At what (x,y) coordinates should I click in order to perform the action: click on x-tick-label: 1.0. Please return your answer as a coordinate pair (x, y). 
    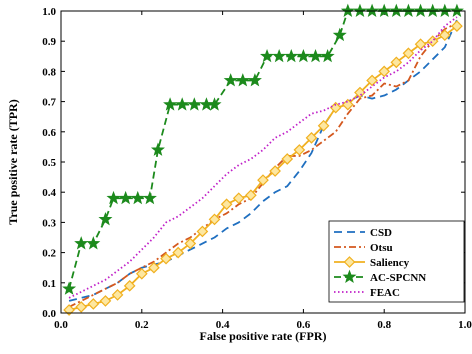
    Looking at the image, I should click on (465, 325).